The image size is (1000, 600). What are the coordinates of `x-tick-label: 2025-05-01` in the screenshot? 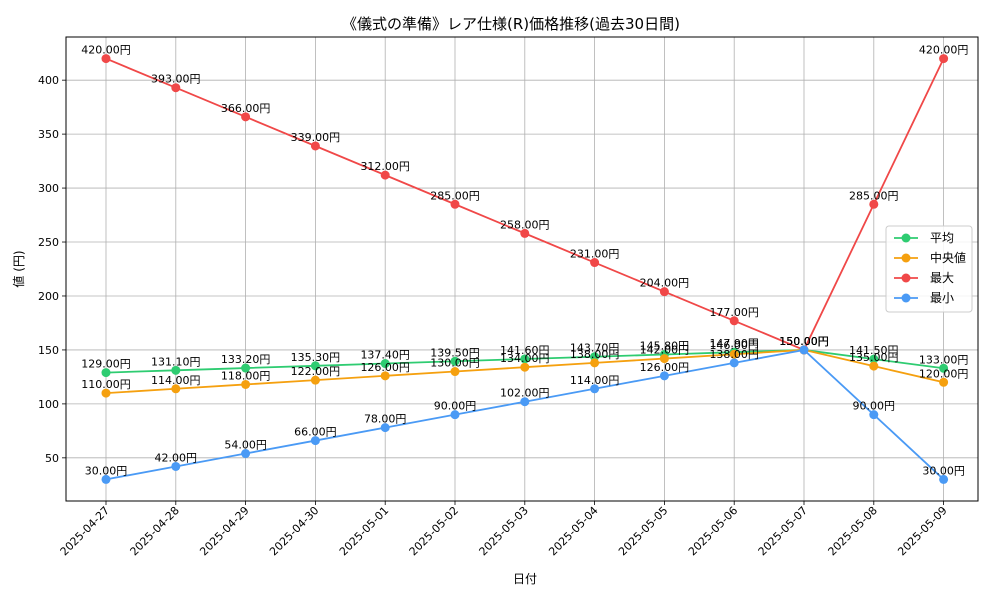 It's located at (364, 531).